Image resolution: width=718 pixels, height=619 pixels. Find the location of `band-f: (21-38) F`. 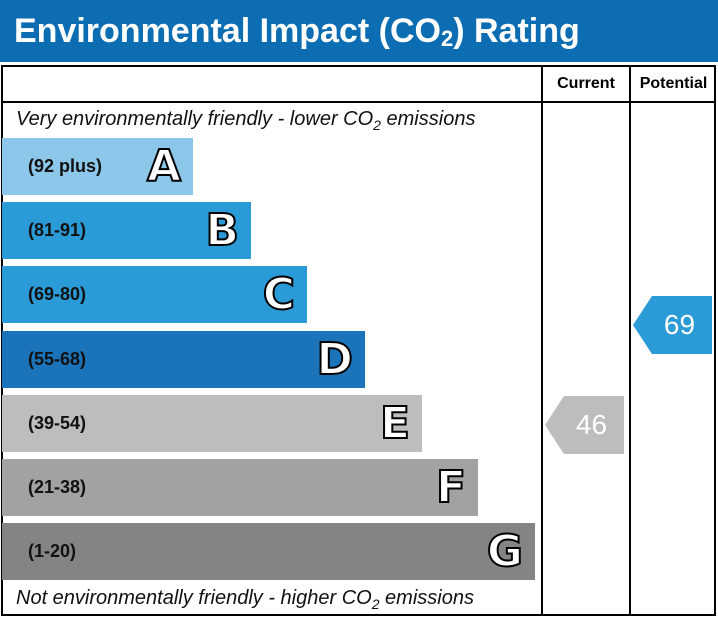

band-f: (21-38) F is located at coordinates (240, 487).